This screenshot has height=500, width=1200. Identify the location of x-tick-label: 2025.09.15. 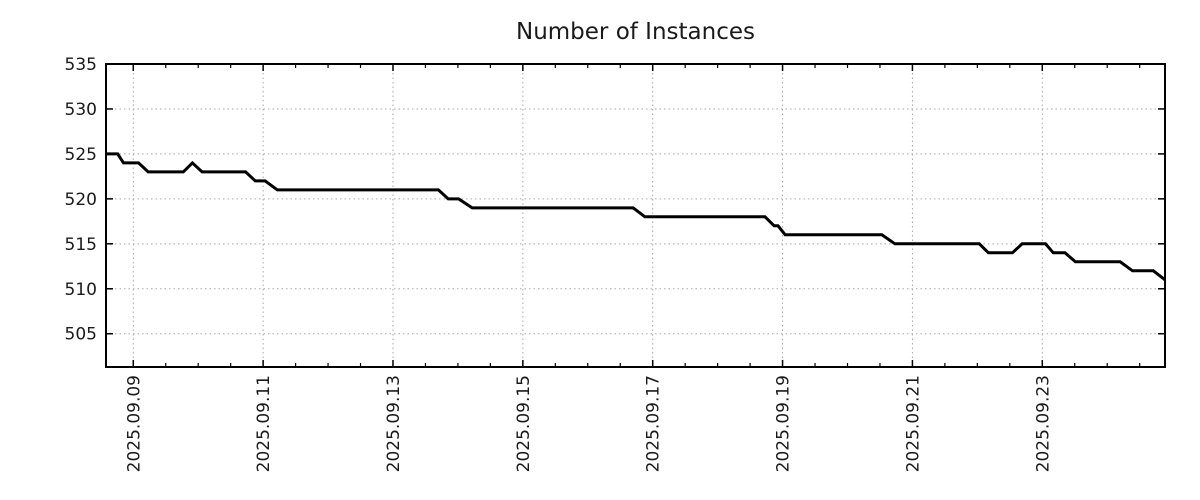
(524, 423).